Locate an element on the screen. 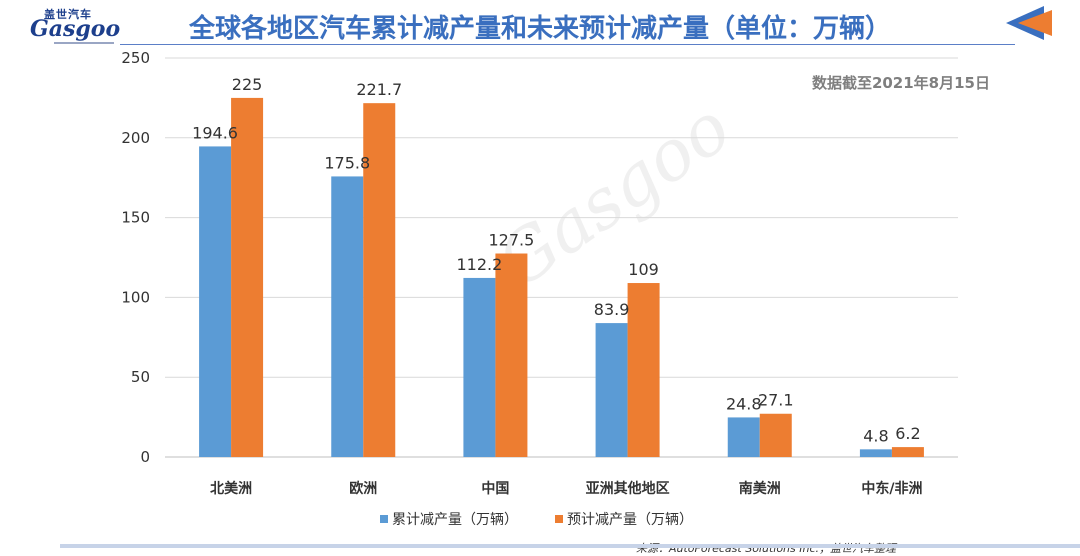  logo-underline is located at coordinates (84, 43).